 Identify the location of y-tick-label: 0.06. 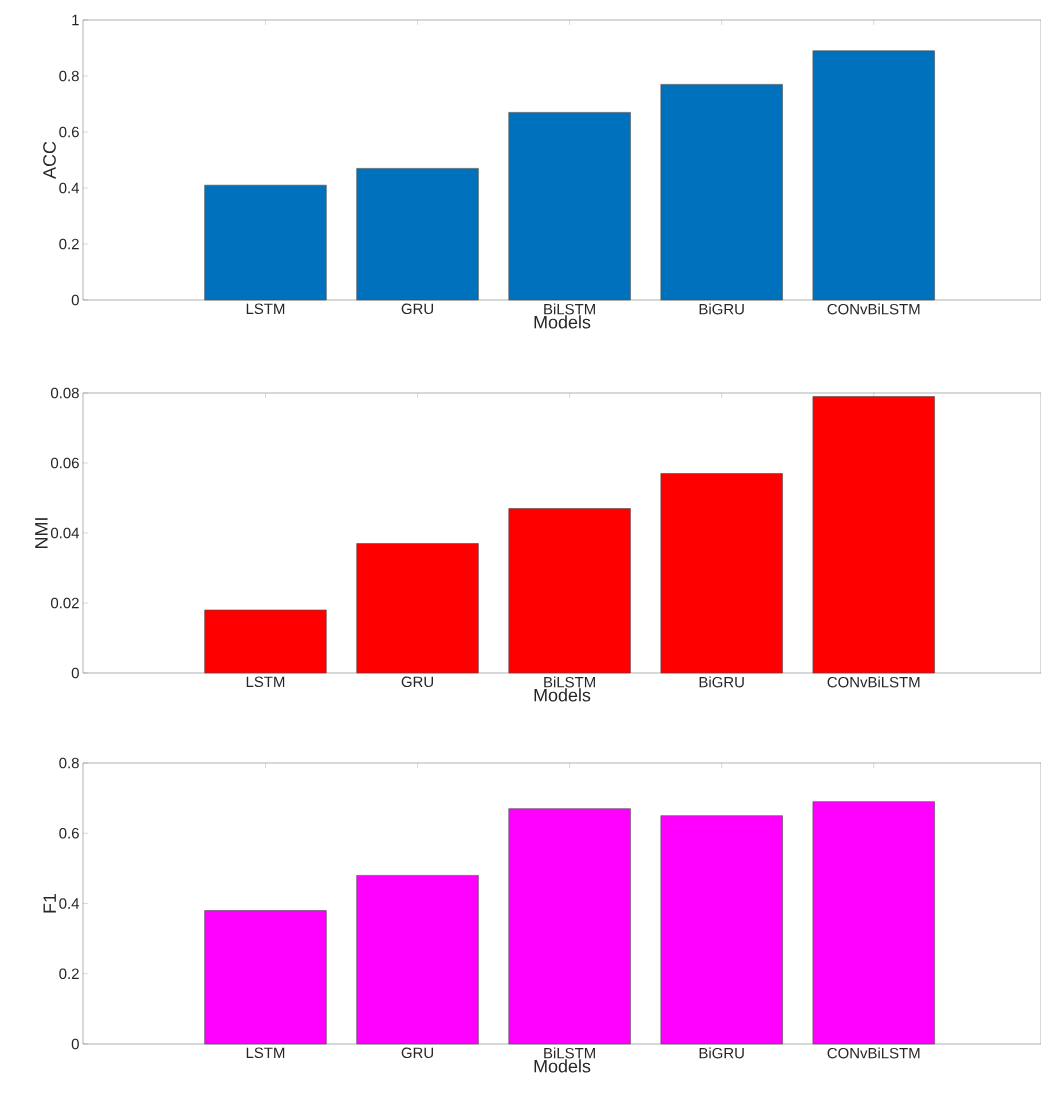
(64, 463).